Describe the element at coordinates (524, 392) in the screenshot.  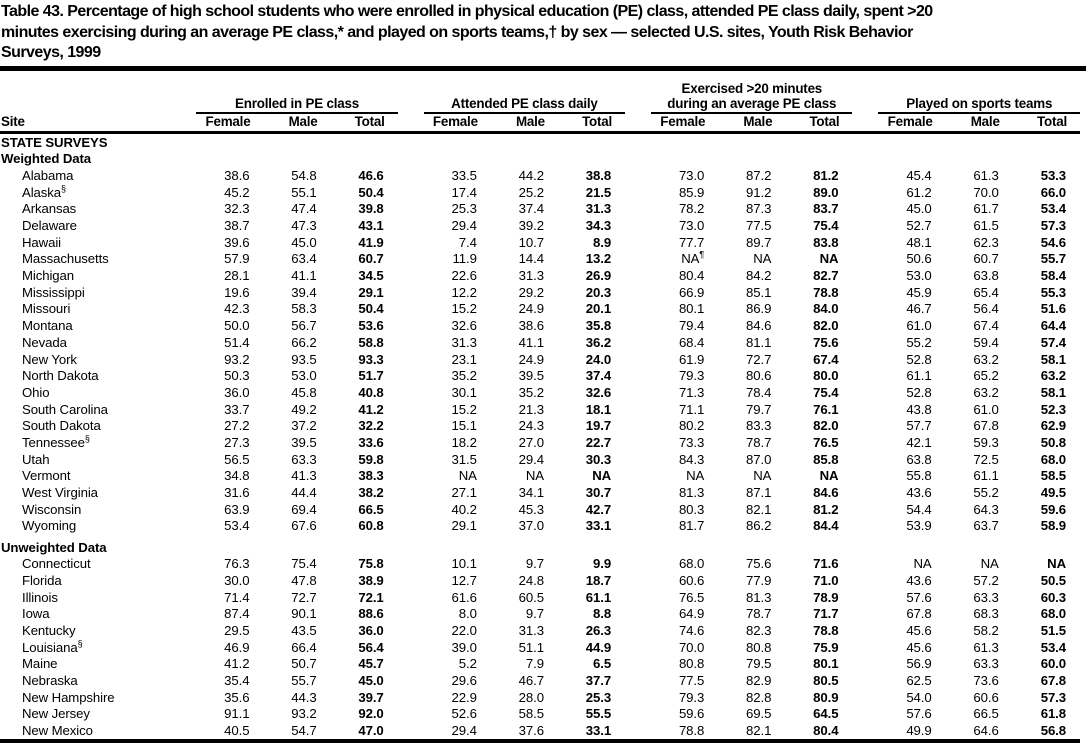
I see `value-cell: 35.2` at that location.